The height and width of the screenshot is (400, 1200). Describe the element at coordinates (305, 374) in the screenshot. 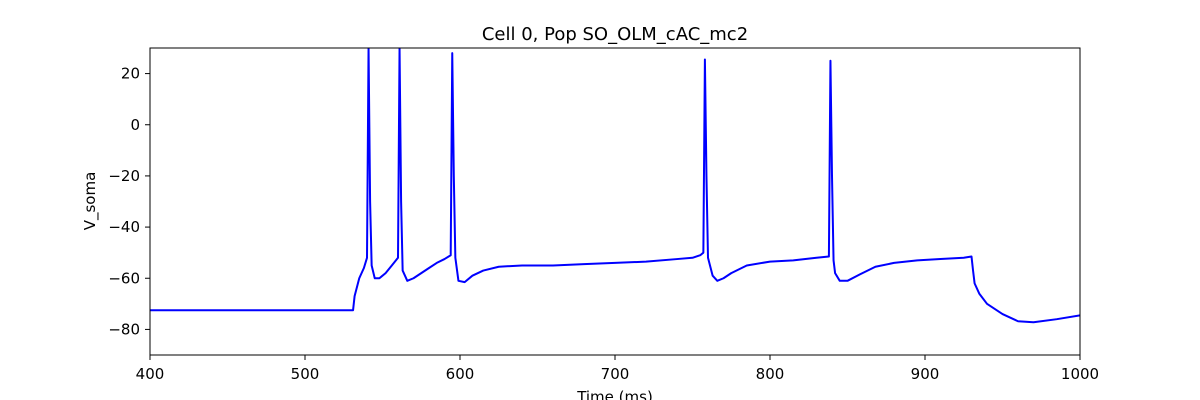

I see `x-tick-label: 500` at that location.